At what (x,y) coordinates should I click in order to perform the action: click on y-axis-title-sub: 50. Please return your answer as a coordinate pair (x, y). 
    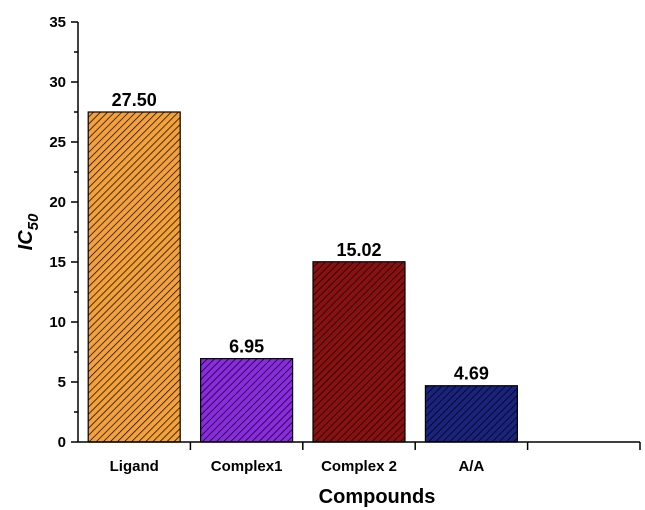
    Looking at the image, I should click on (33, 221).